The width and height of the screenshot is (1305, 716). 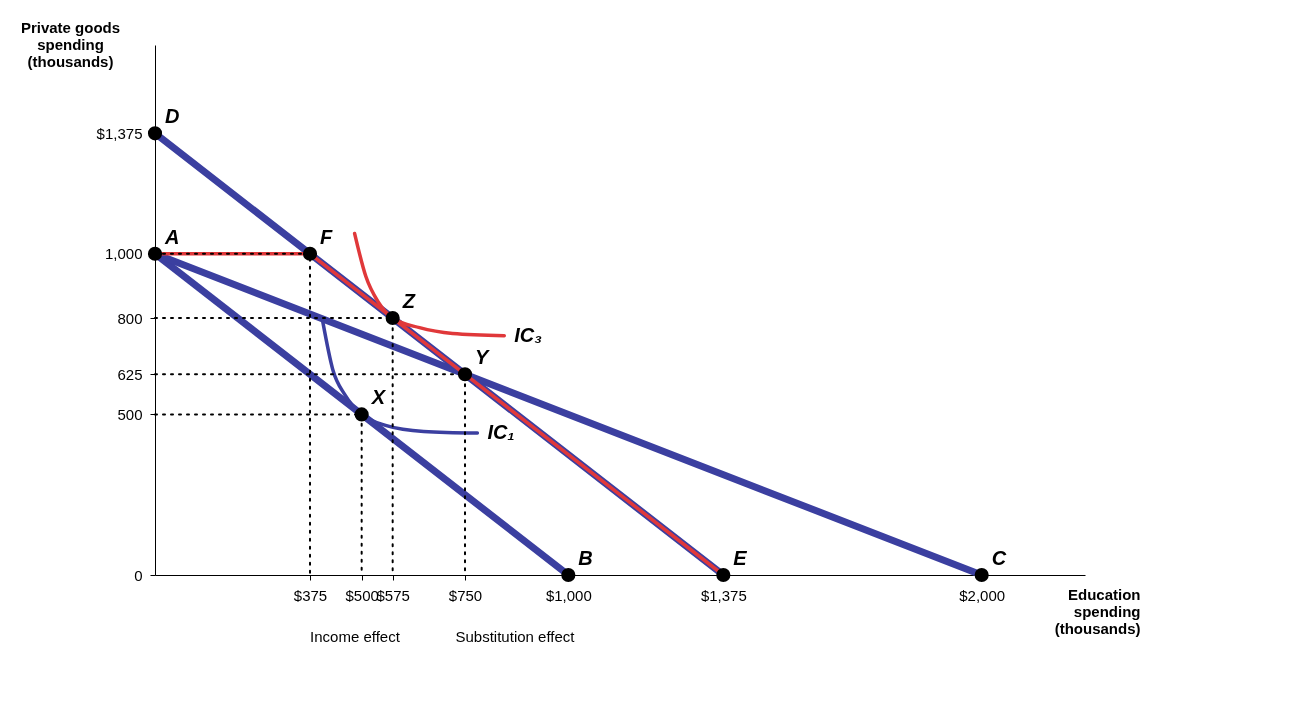 What do you see at coordinates (123, 254) in the screenshot?
I see `y-tick-label: 1,000` at bounding box center [123, 254].